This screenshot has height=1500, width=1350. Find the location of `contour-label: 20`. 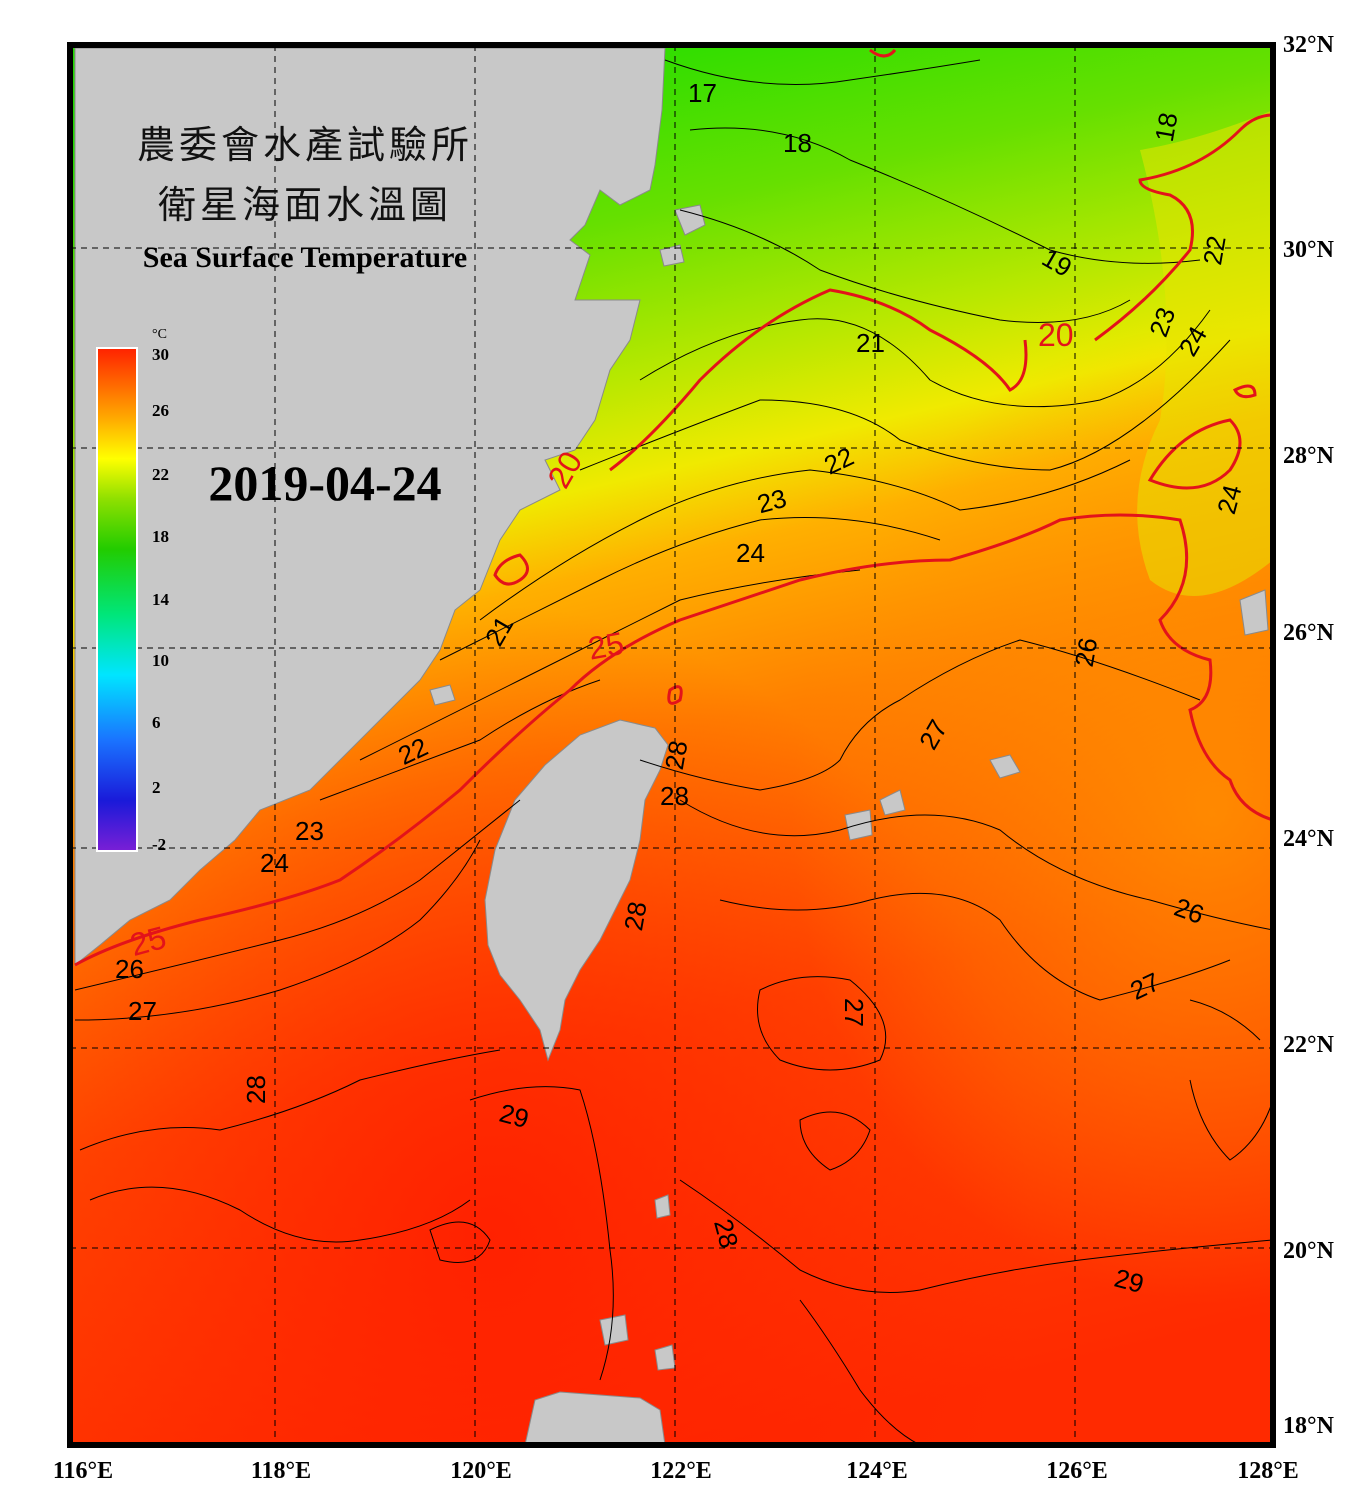

contour-label: 20 is located at coordinates (1056, 335).